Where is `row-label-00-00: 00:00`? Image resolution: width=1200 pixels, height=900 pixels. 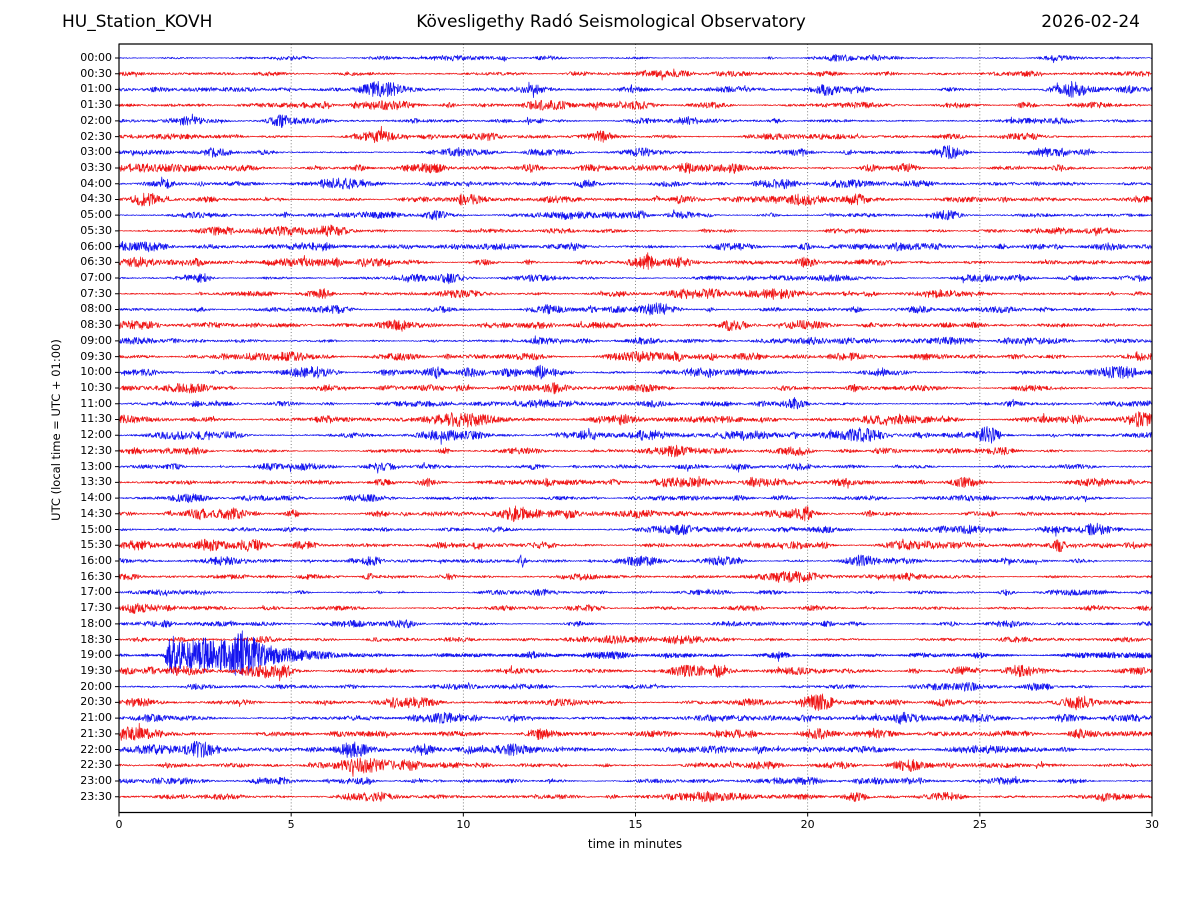 row-label-00-00: 00:00 is located at coordinates (96, 57).